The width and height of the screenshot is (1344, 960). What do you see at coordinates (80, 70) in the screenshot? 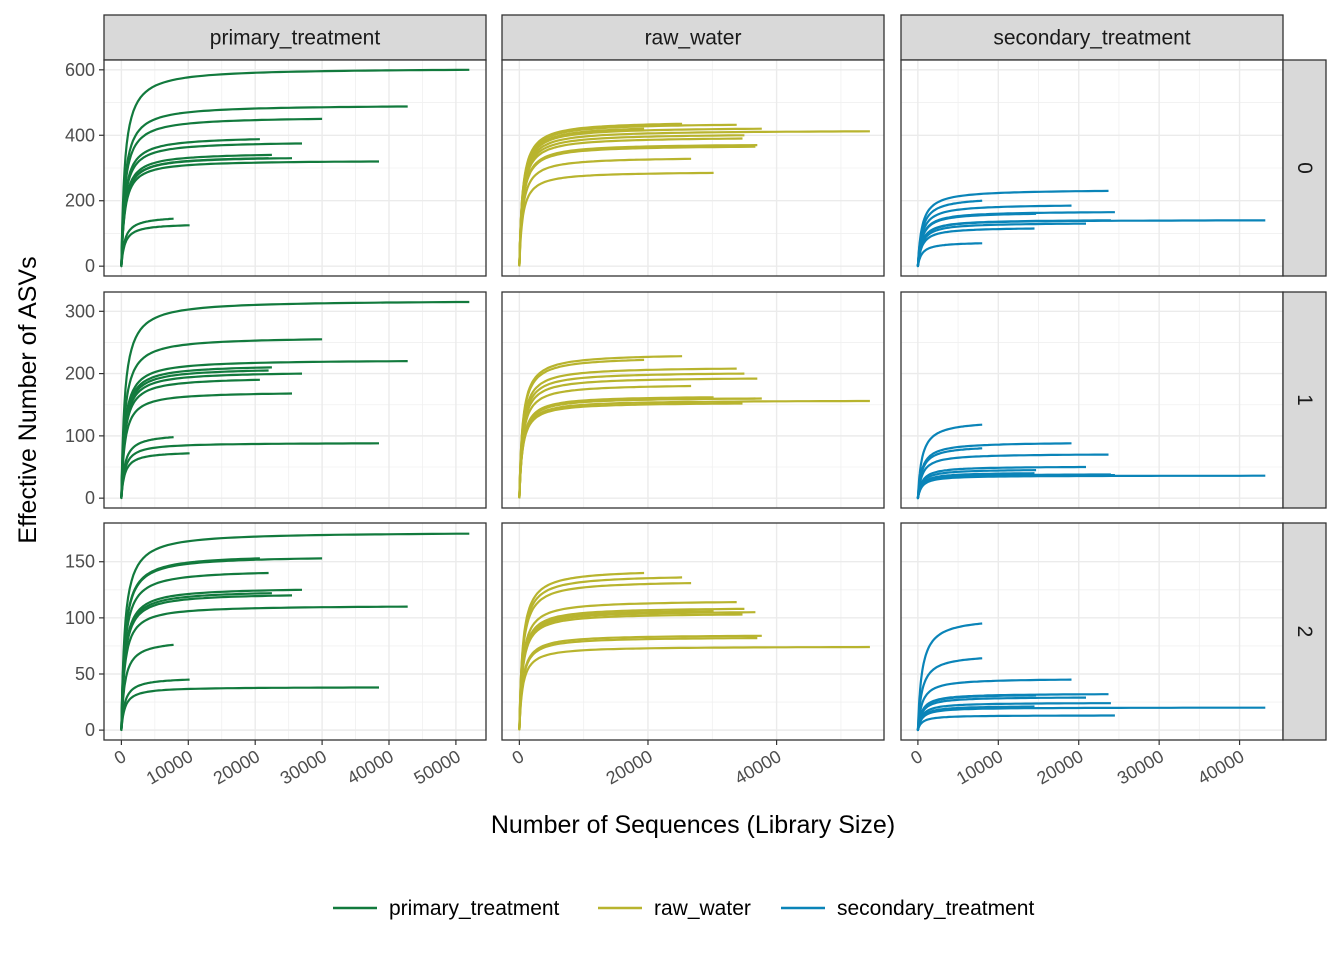
I see `y-tick-label: 600` at bounding box center [80, 70].